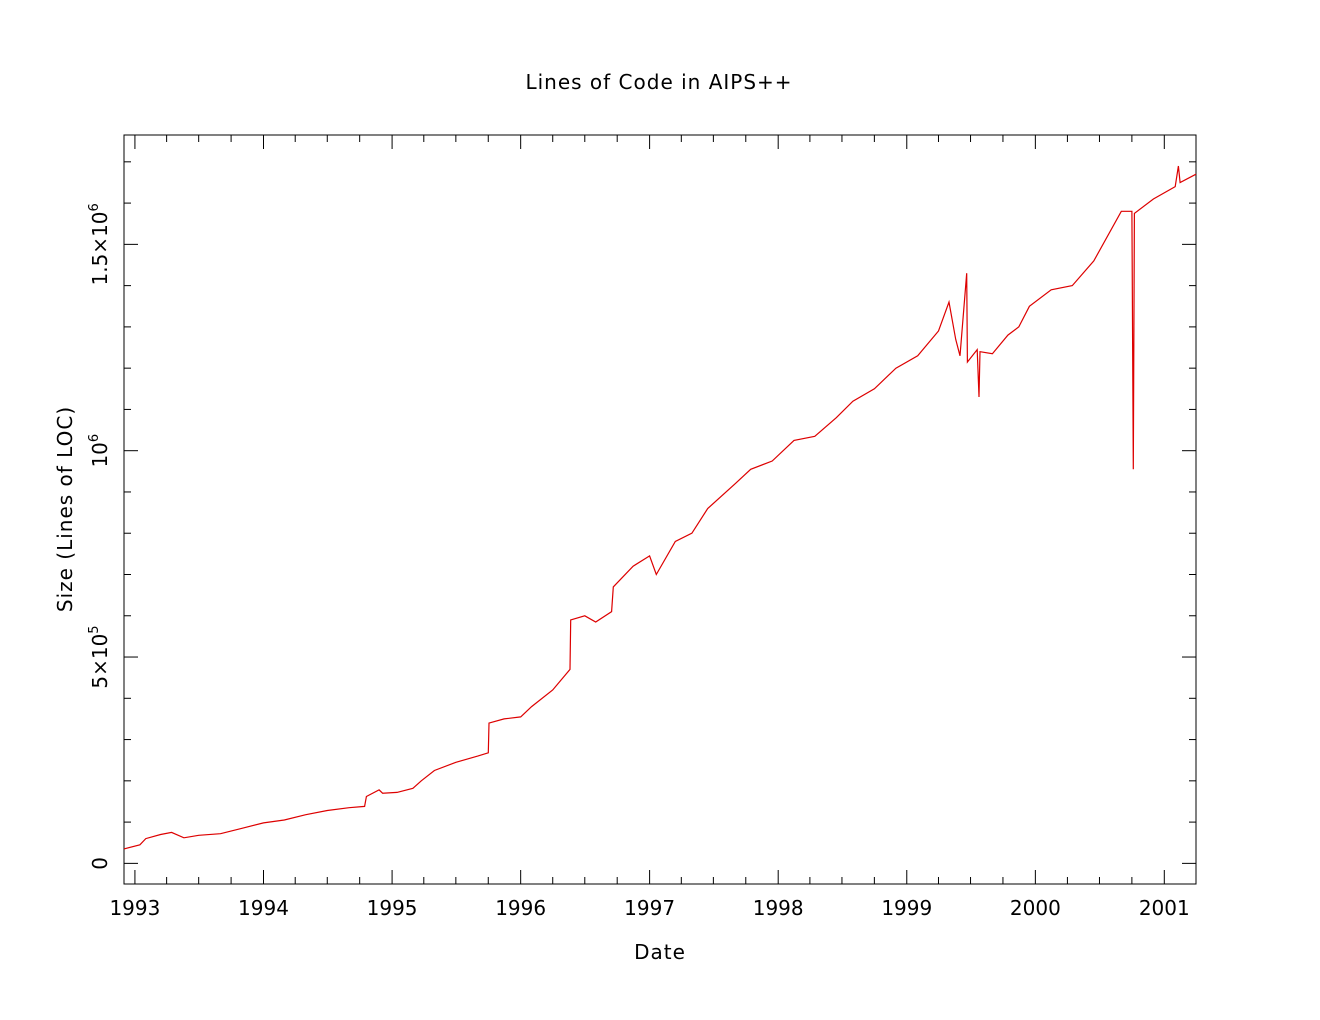 The height and width of the screenshot is (1020, 1320). Describe the element at coordinates (660, 952) in the screenshot. I see `x-axis-label: Date` at that location.